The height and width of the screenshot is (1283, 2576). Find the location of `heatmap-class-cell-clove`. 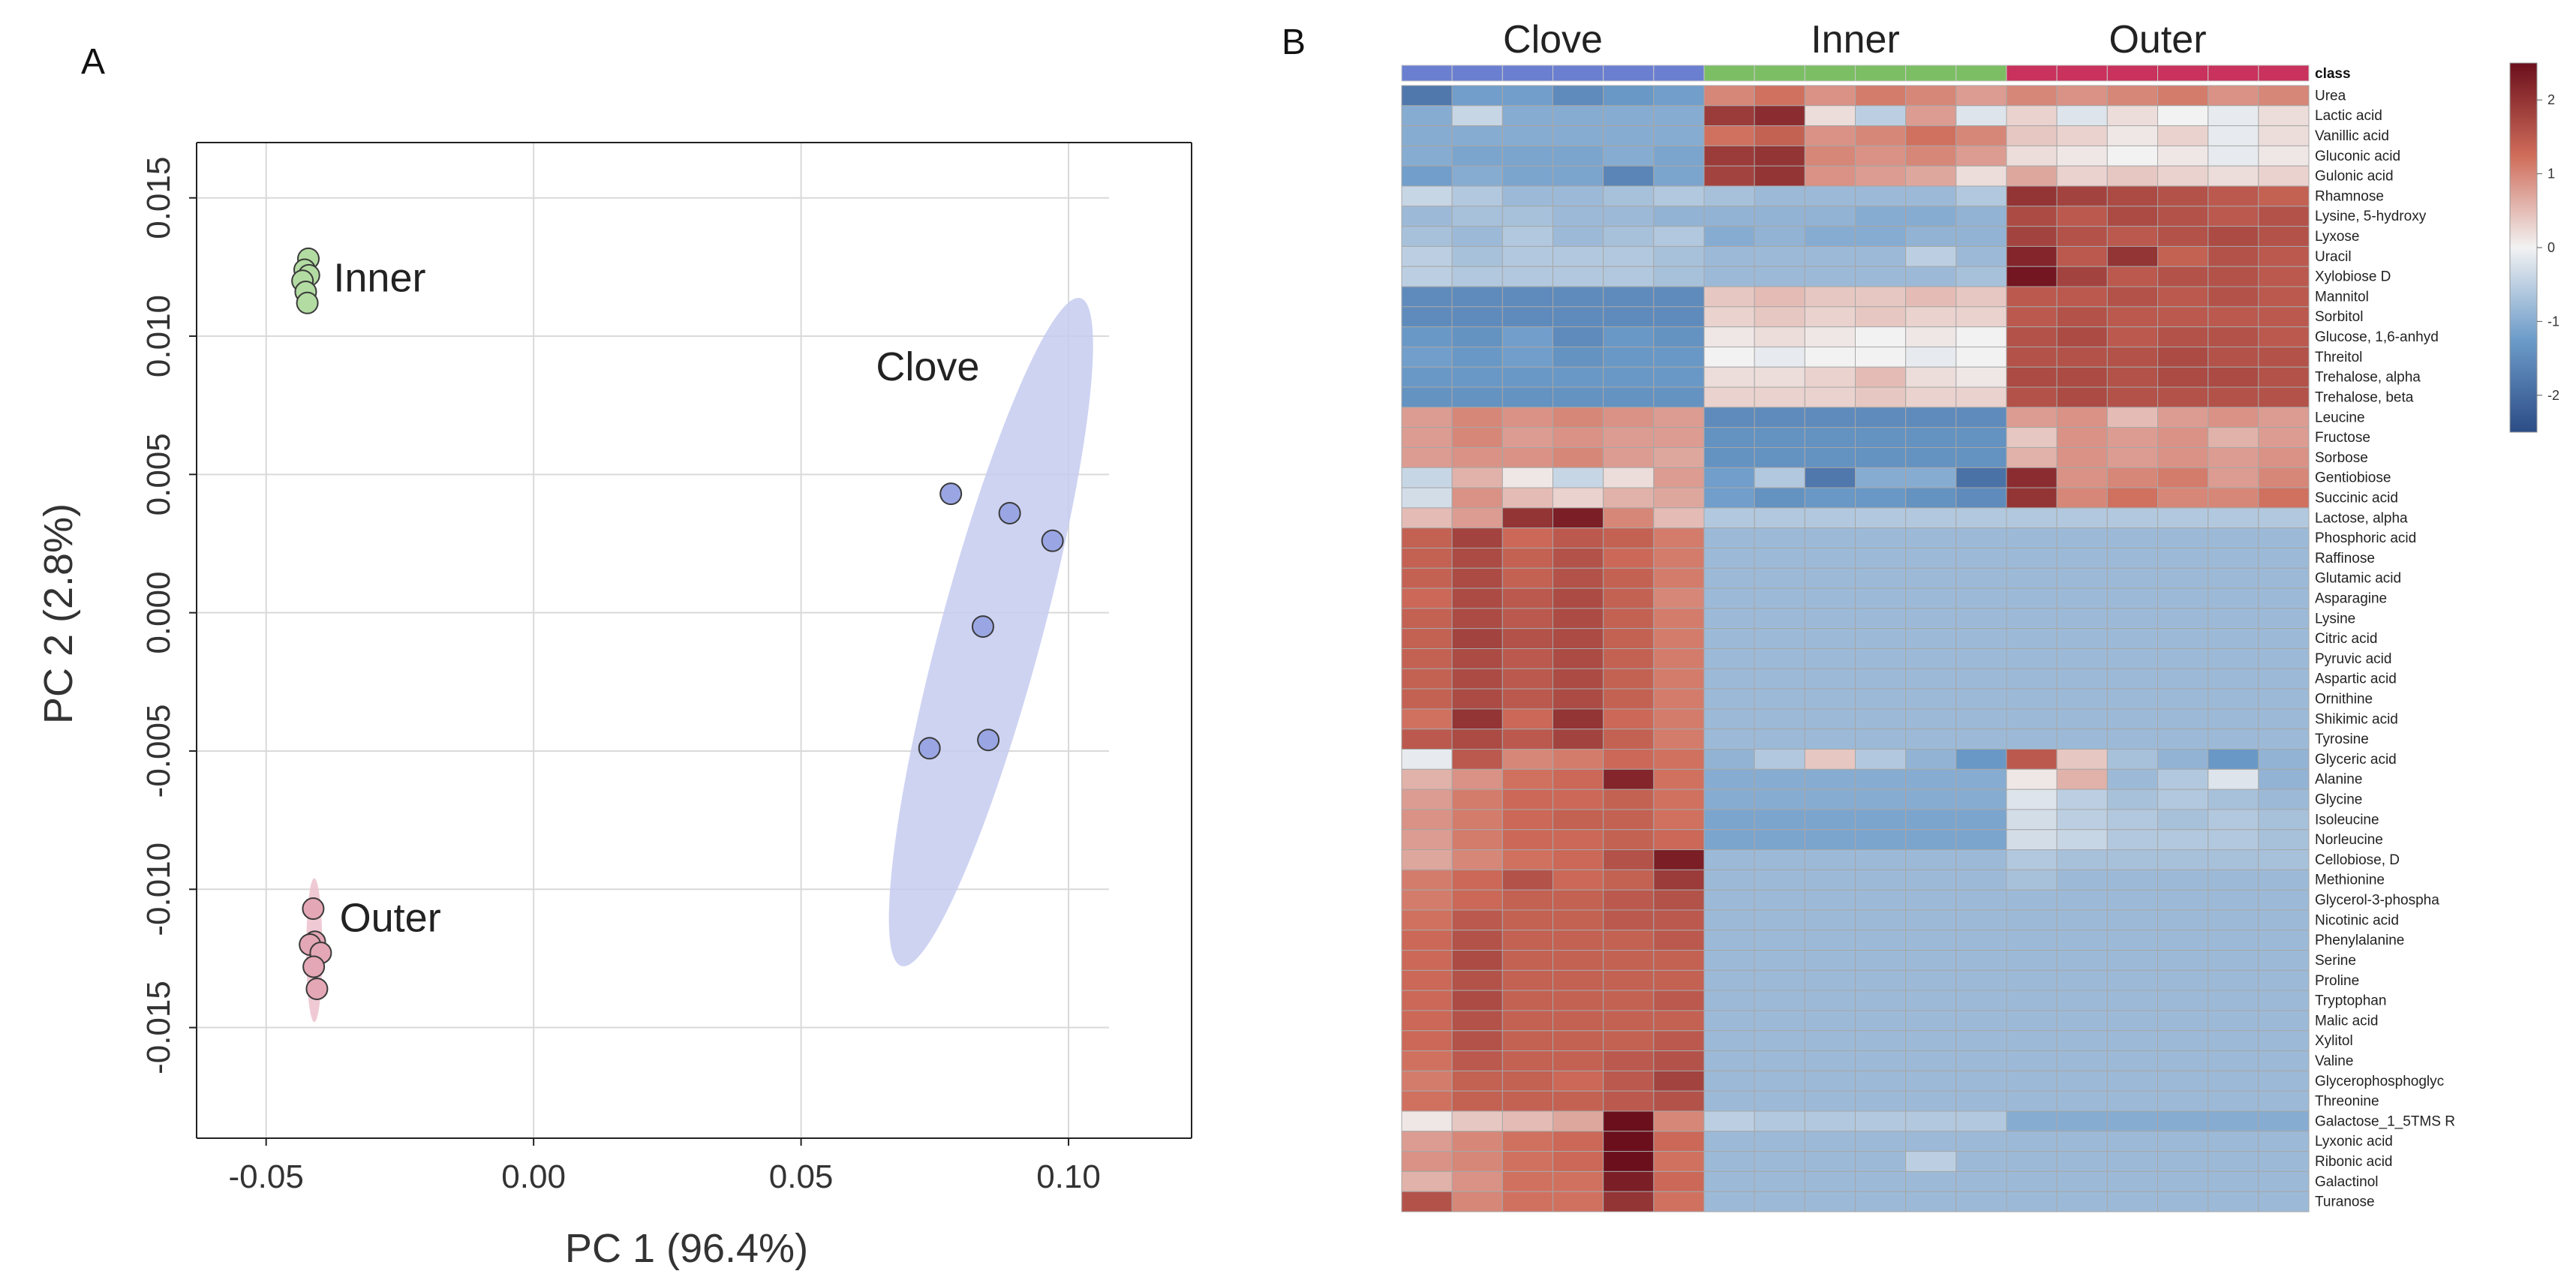

heatmap-class-cell-clove is located at coordinates (1629, 73).